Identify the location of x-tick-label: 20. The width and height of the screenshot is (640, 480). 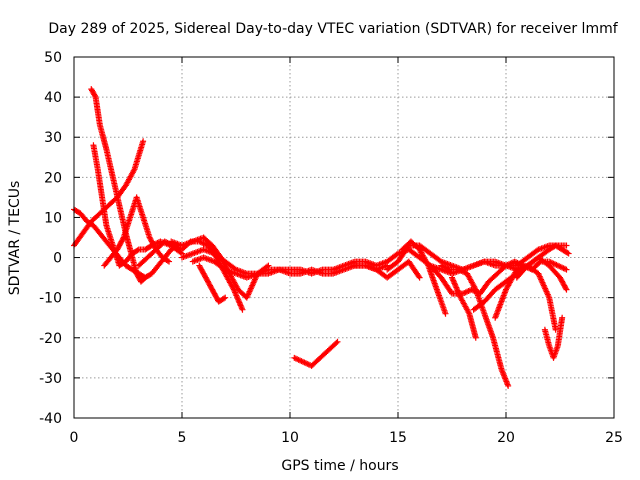
(506, 438).